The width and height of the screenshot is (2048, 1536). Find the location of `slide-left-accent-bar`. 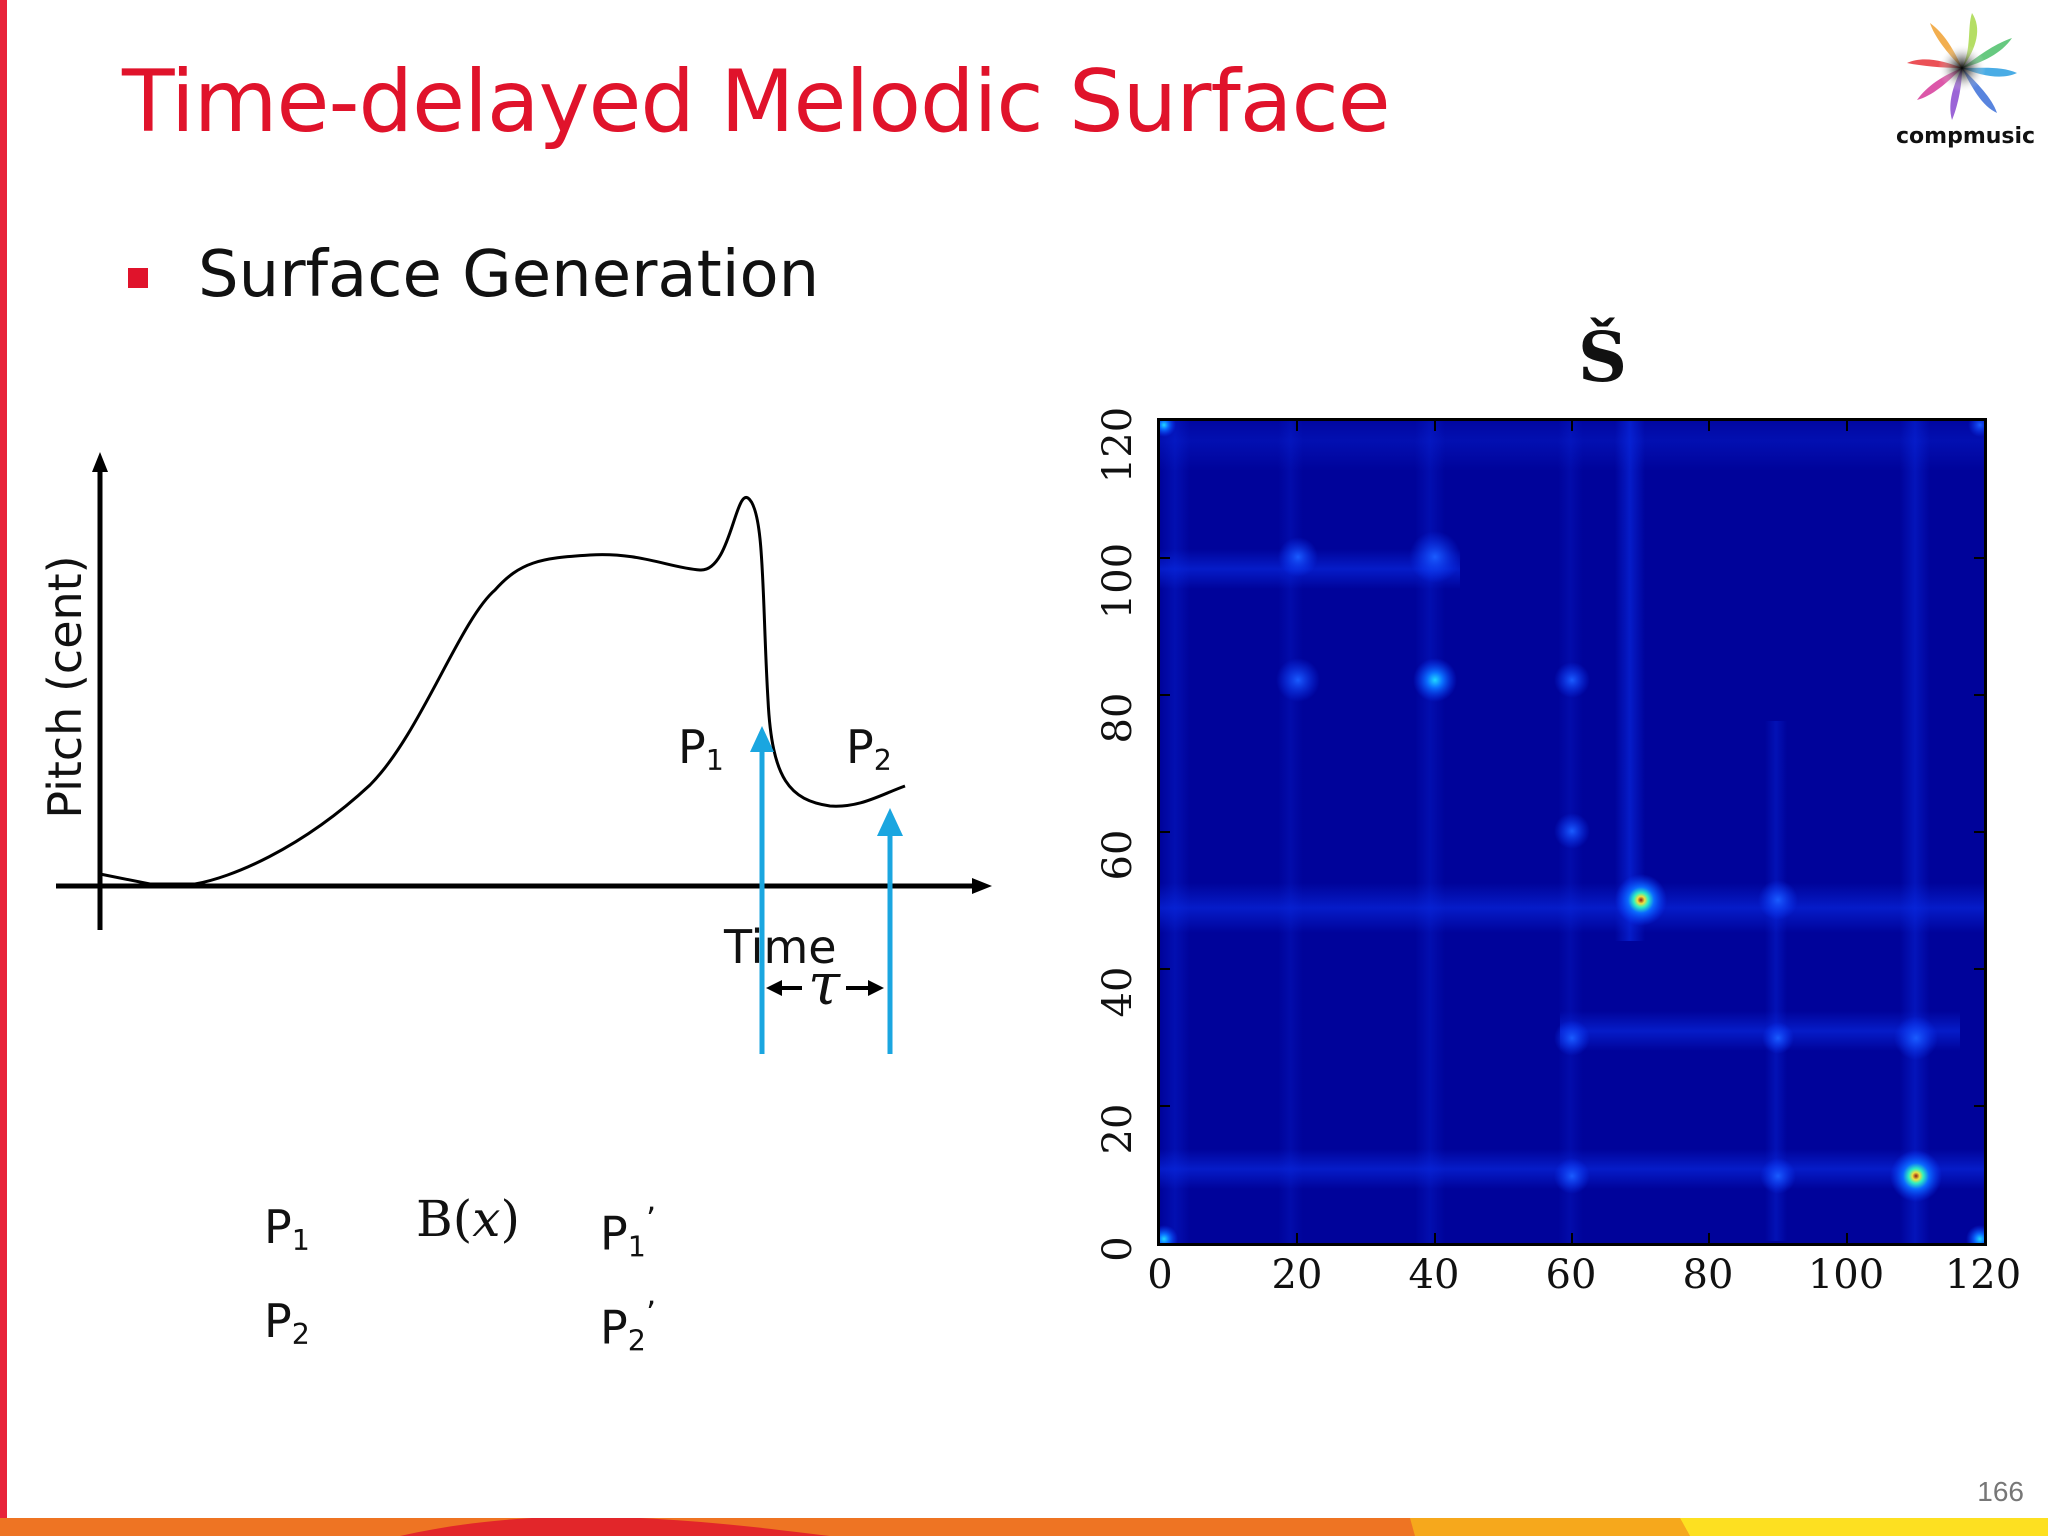

slide-left-accent-bar is located at coordinates (3, 759).